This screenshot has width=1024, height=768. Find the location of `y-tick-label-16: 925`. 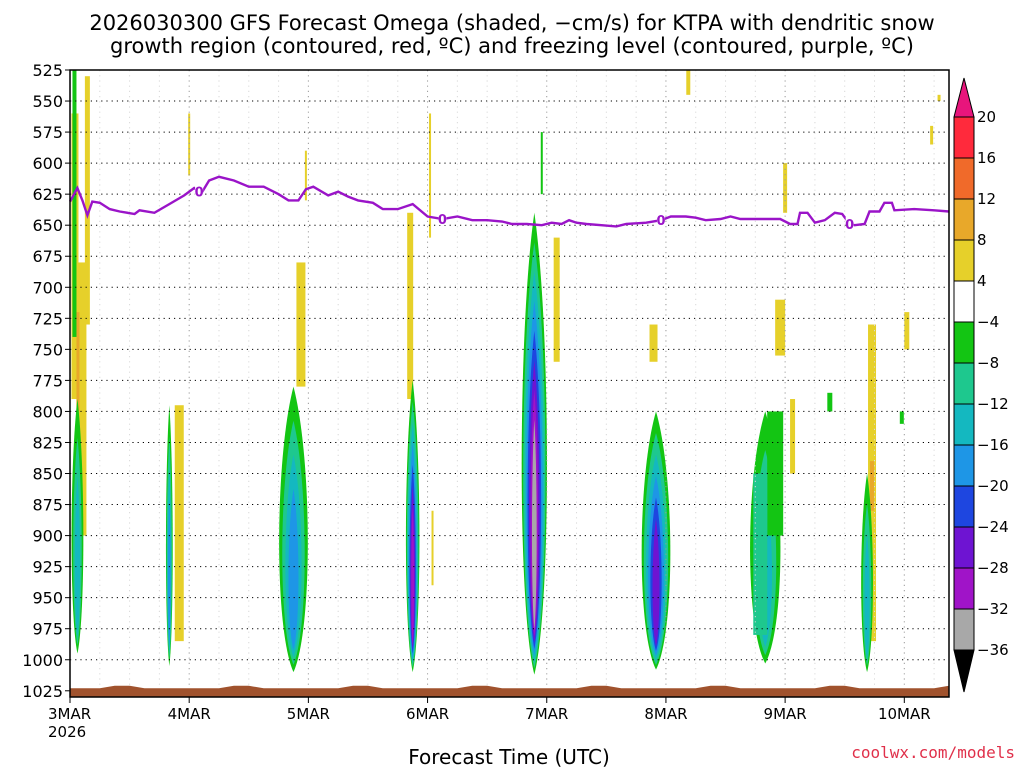

y-tick-label-16: 925 is located at coordinates (47, 567).